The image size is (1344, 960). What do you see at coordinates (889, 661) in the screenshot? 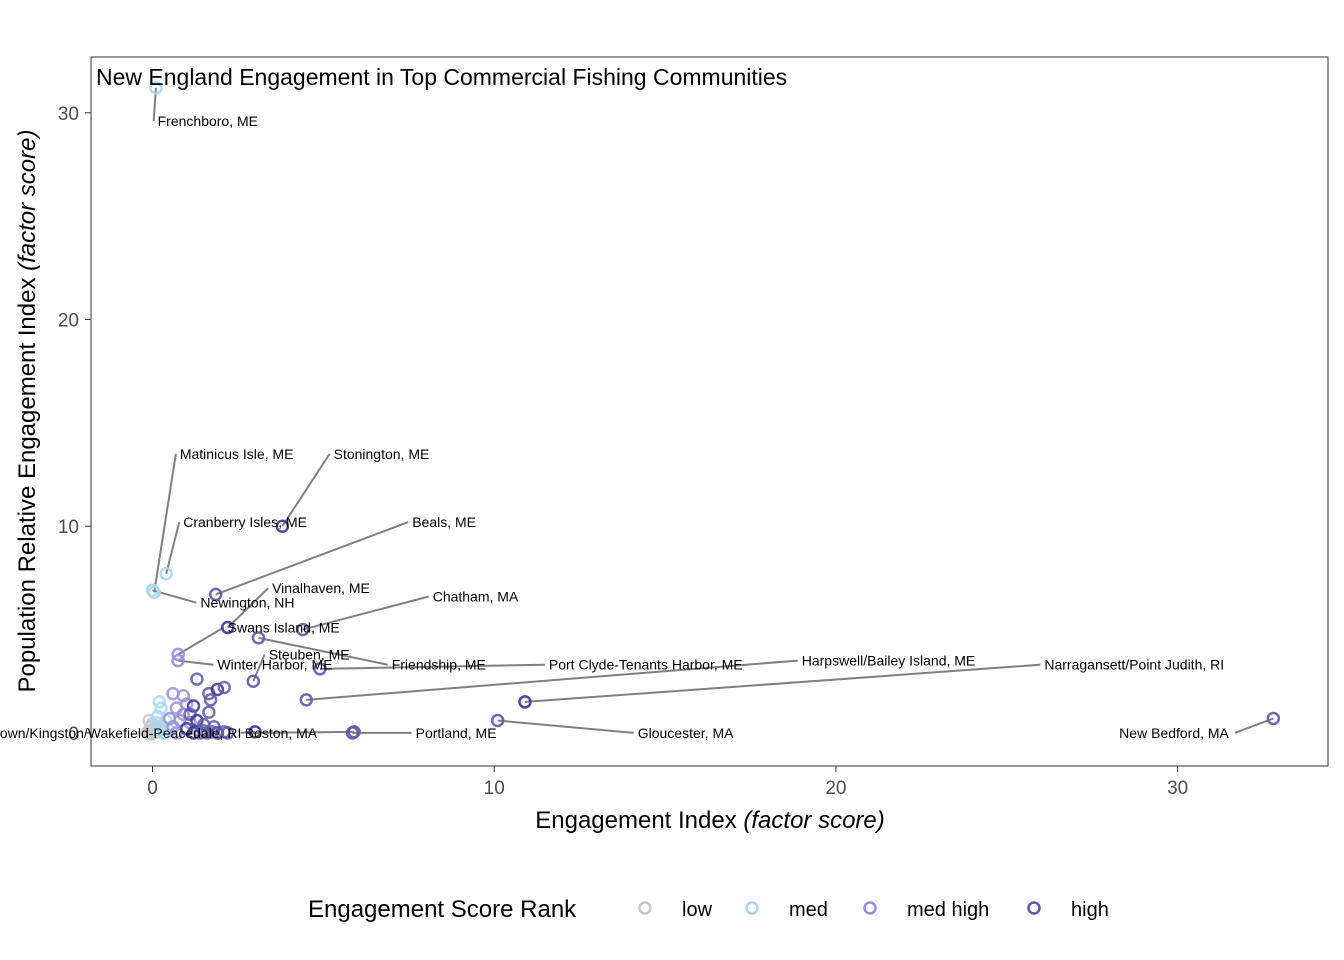
I see `point-label: Harpswell/Bailey Island, ME` at bounding box center [889, 661].